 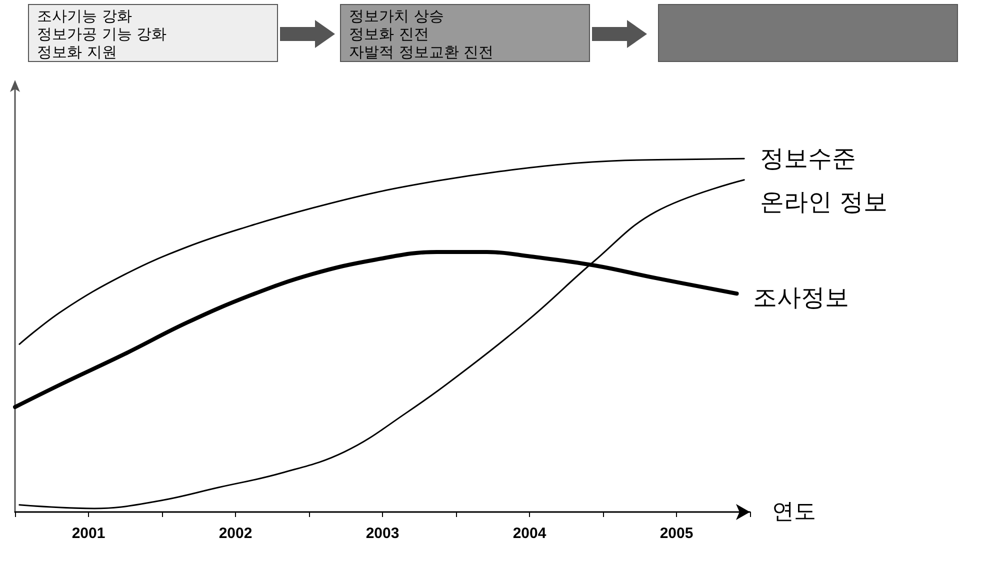 What do you see at coordinates (383, 533) in the screenshot?
I see `x-tick-label: 2003` at bounding box center [383, 533].